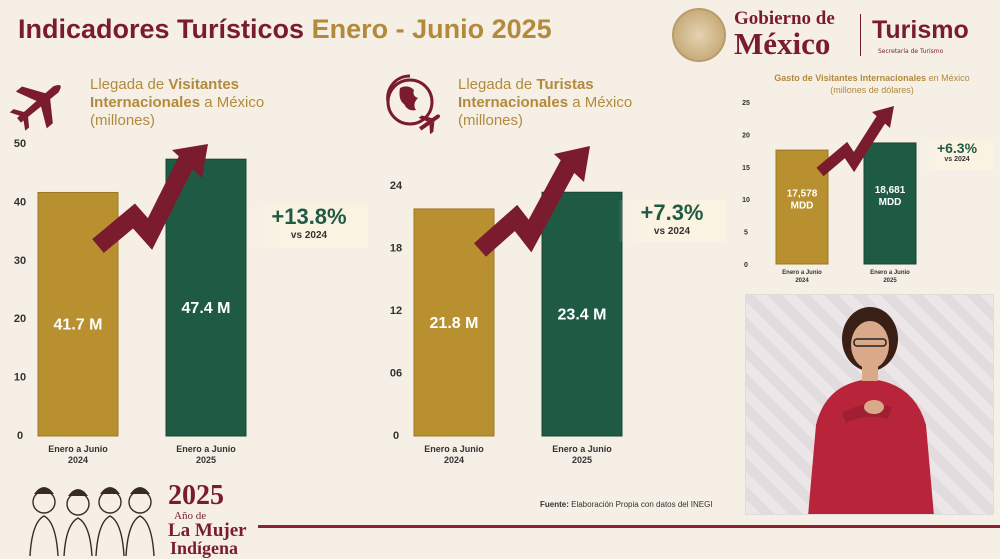 This screenshot has height=559, width=1000. What do you see at coordinates (851, 146) in the screenshot?
I see `chart3-trend-arrow-icon` at bounding box center [851, 146].